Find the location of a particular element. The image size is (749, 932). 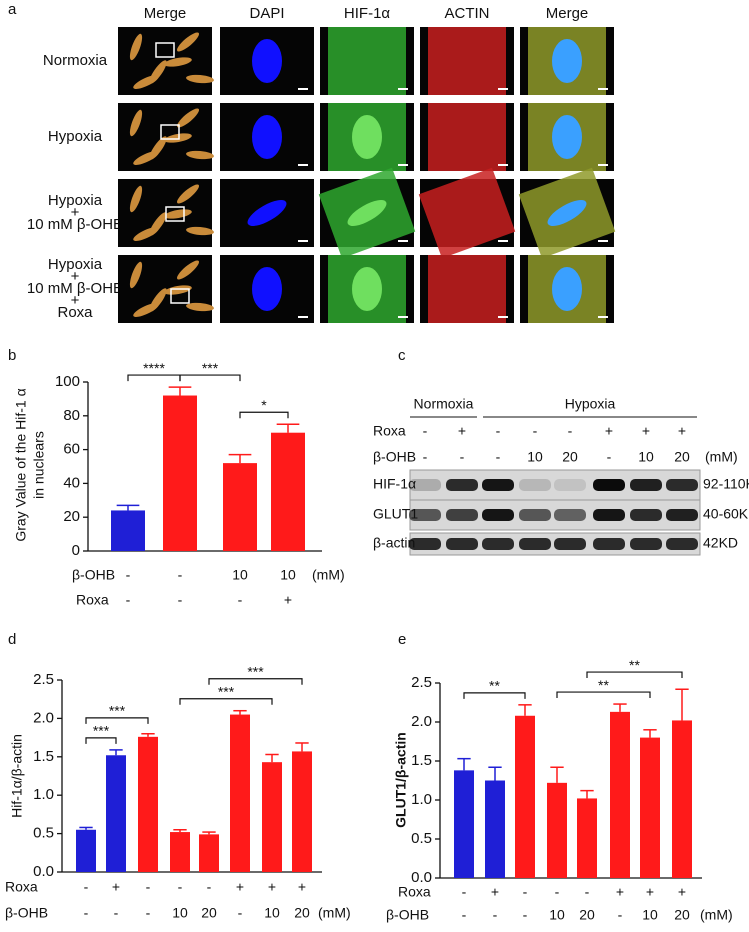

column-header: ACTIN is located at coordinates (467, 13).